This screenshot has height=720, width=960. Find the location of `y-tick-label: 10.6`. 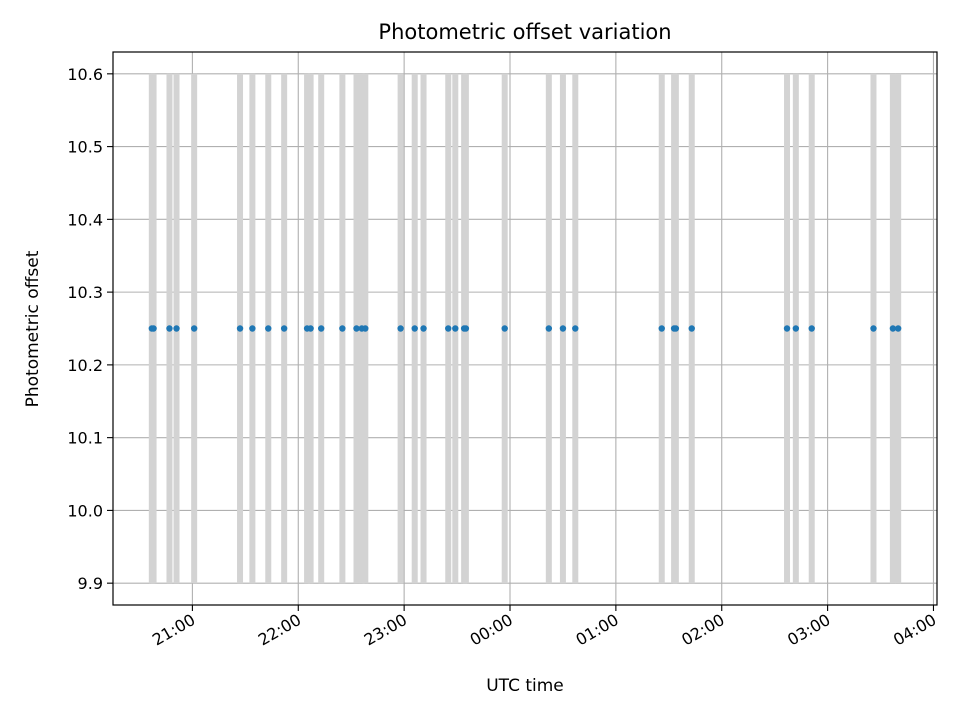

y-tick-label: 10.6 is located at coordinates (85, 74).